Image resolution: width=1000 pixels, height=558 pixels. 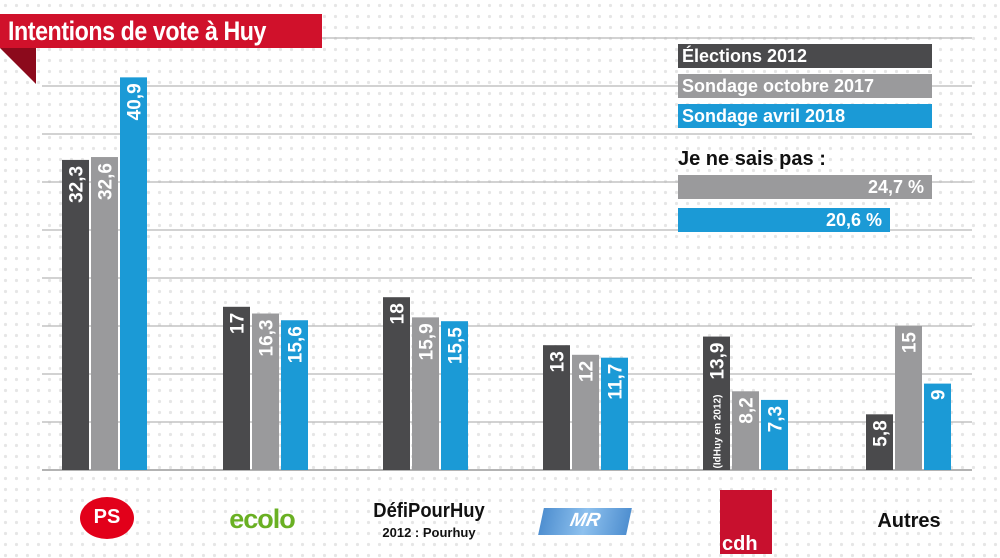 I want to click on legend-item-2018: Sondage avril 2018, so click(x=805, y=116).